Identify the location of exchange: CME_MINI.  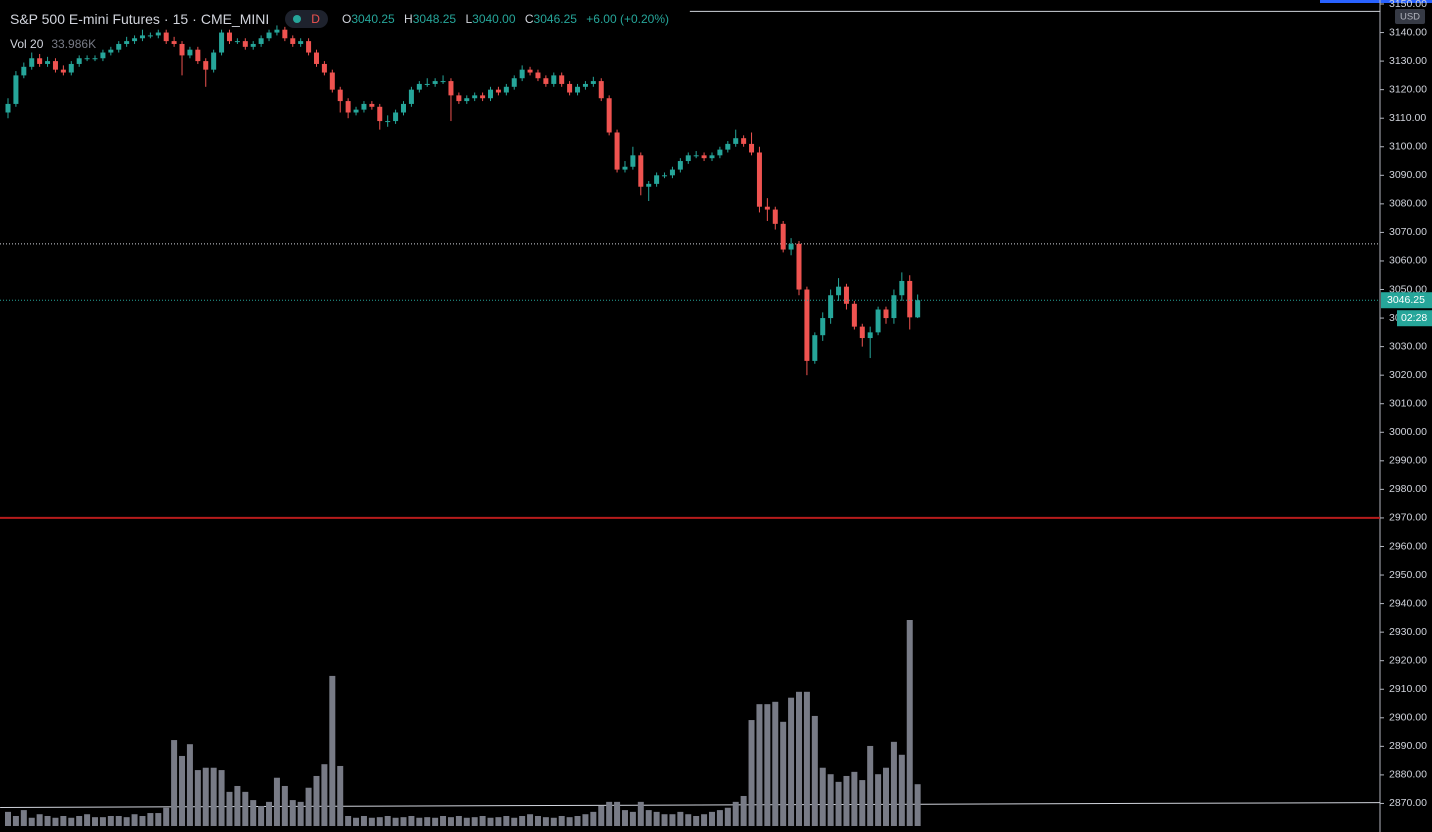
(235, 19).